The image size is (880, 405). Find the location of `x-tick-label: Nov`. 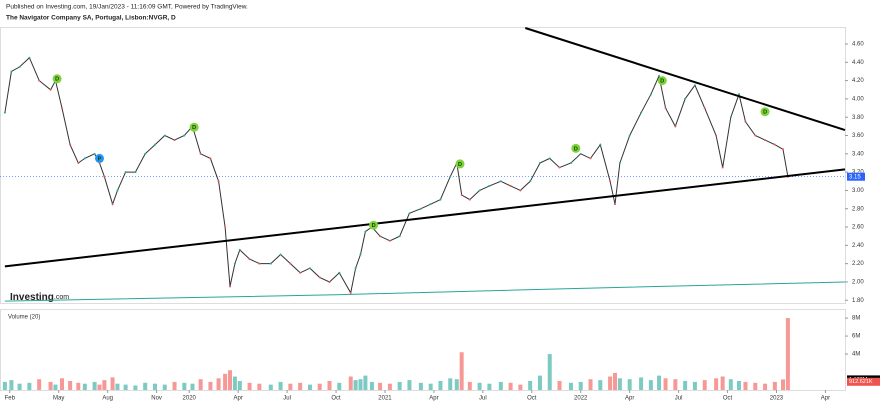

x-tick-label: Nov is located at coordinates (156, 399).